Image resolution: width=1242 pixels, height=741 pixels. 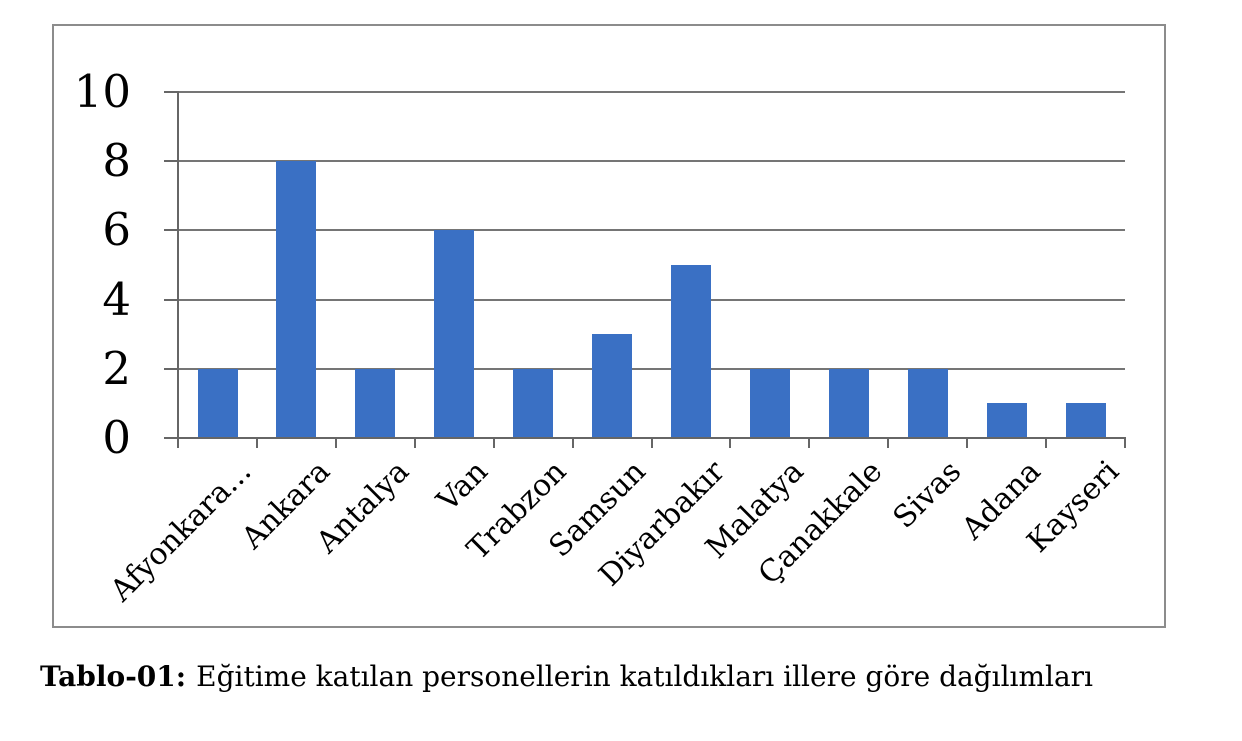 I want to click on y-axis-line, so click(x=178, y=269).